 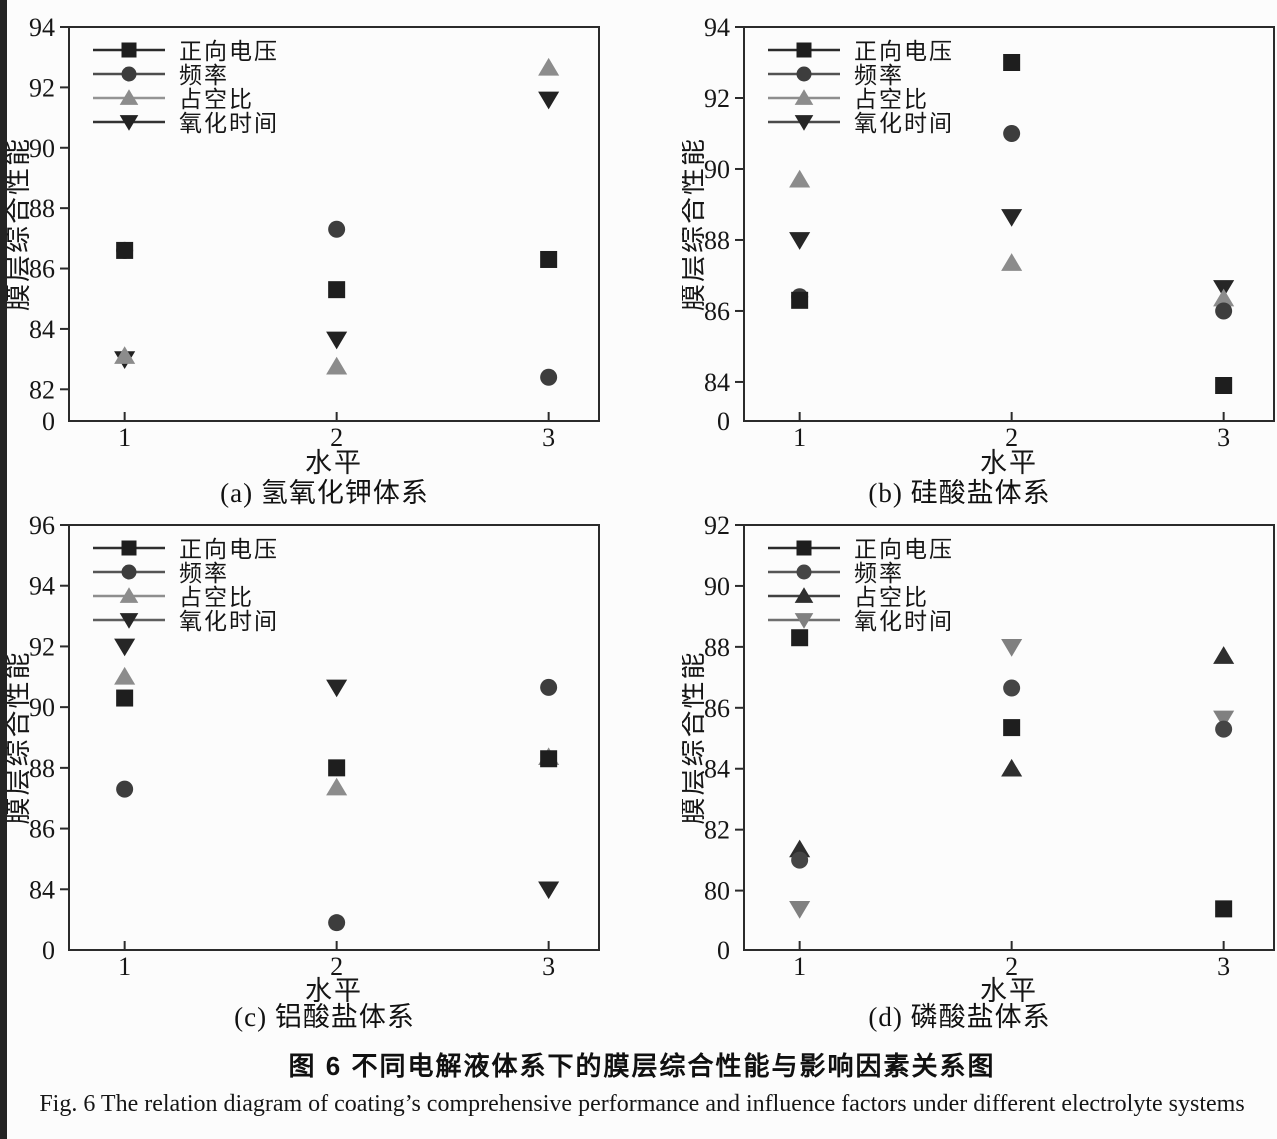 I want to click on chart-d-caption: (d) 磷酸盐体系, so click(x=959, y=1017).